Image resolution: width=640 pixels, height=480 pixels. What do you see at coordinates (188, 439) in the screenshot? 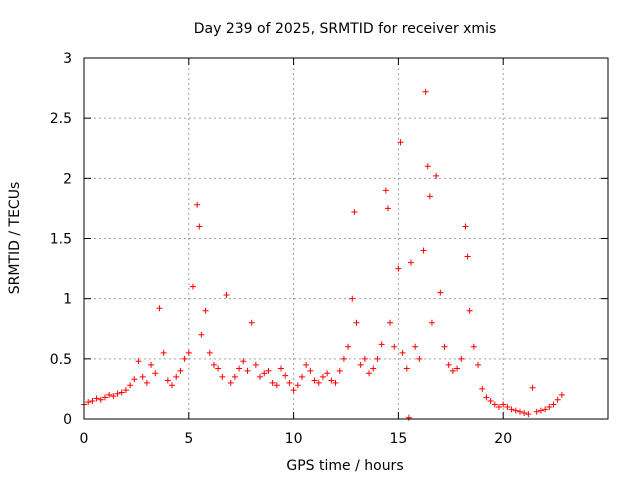
I see `x-tick-label: 5` at bounding box center [188, 439].